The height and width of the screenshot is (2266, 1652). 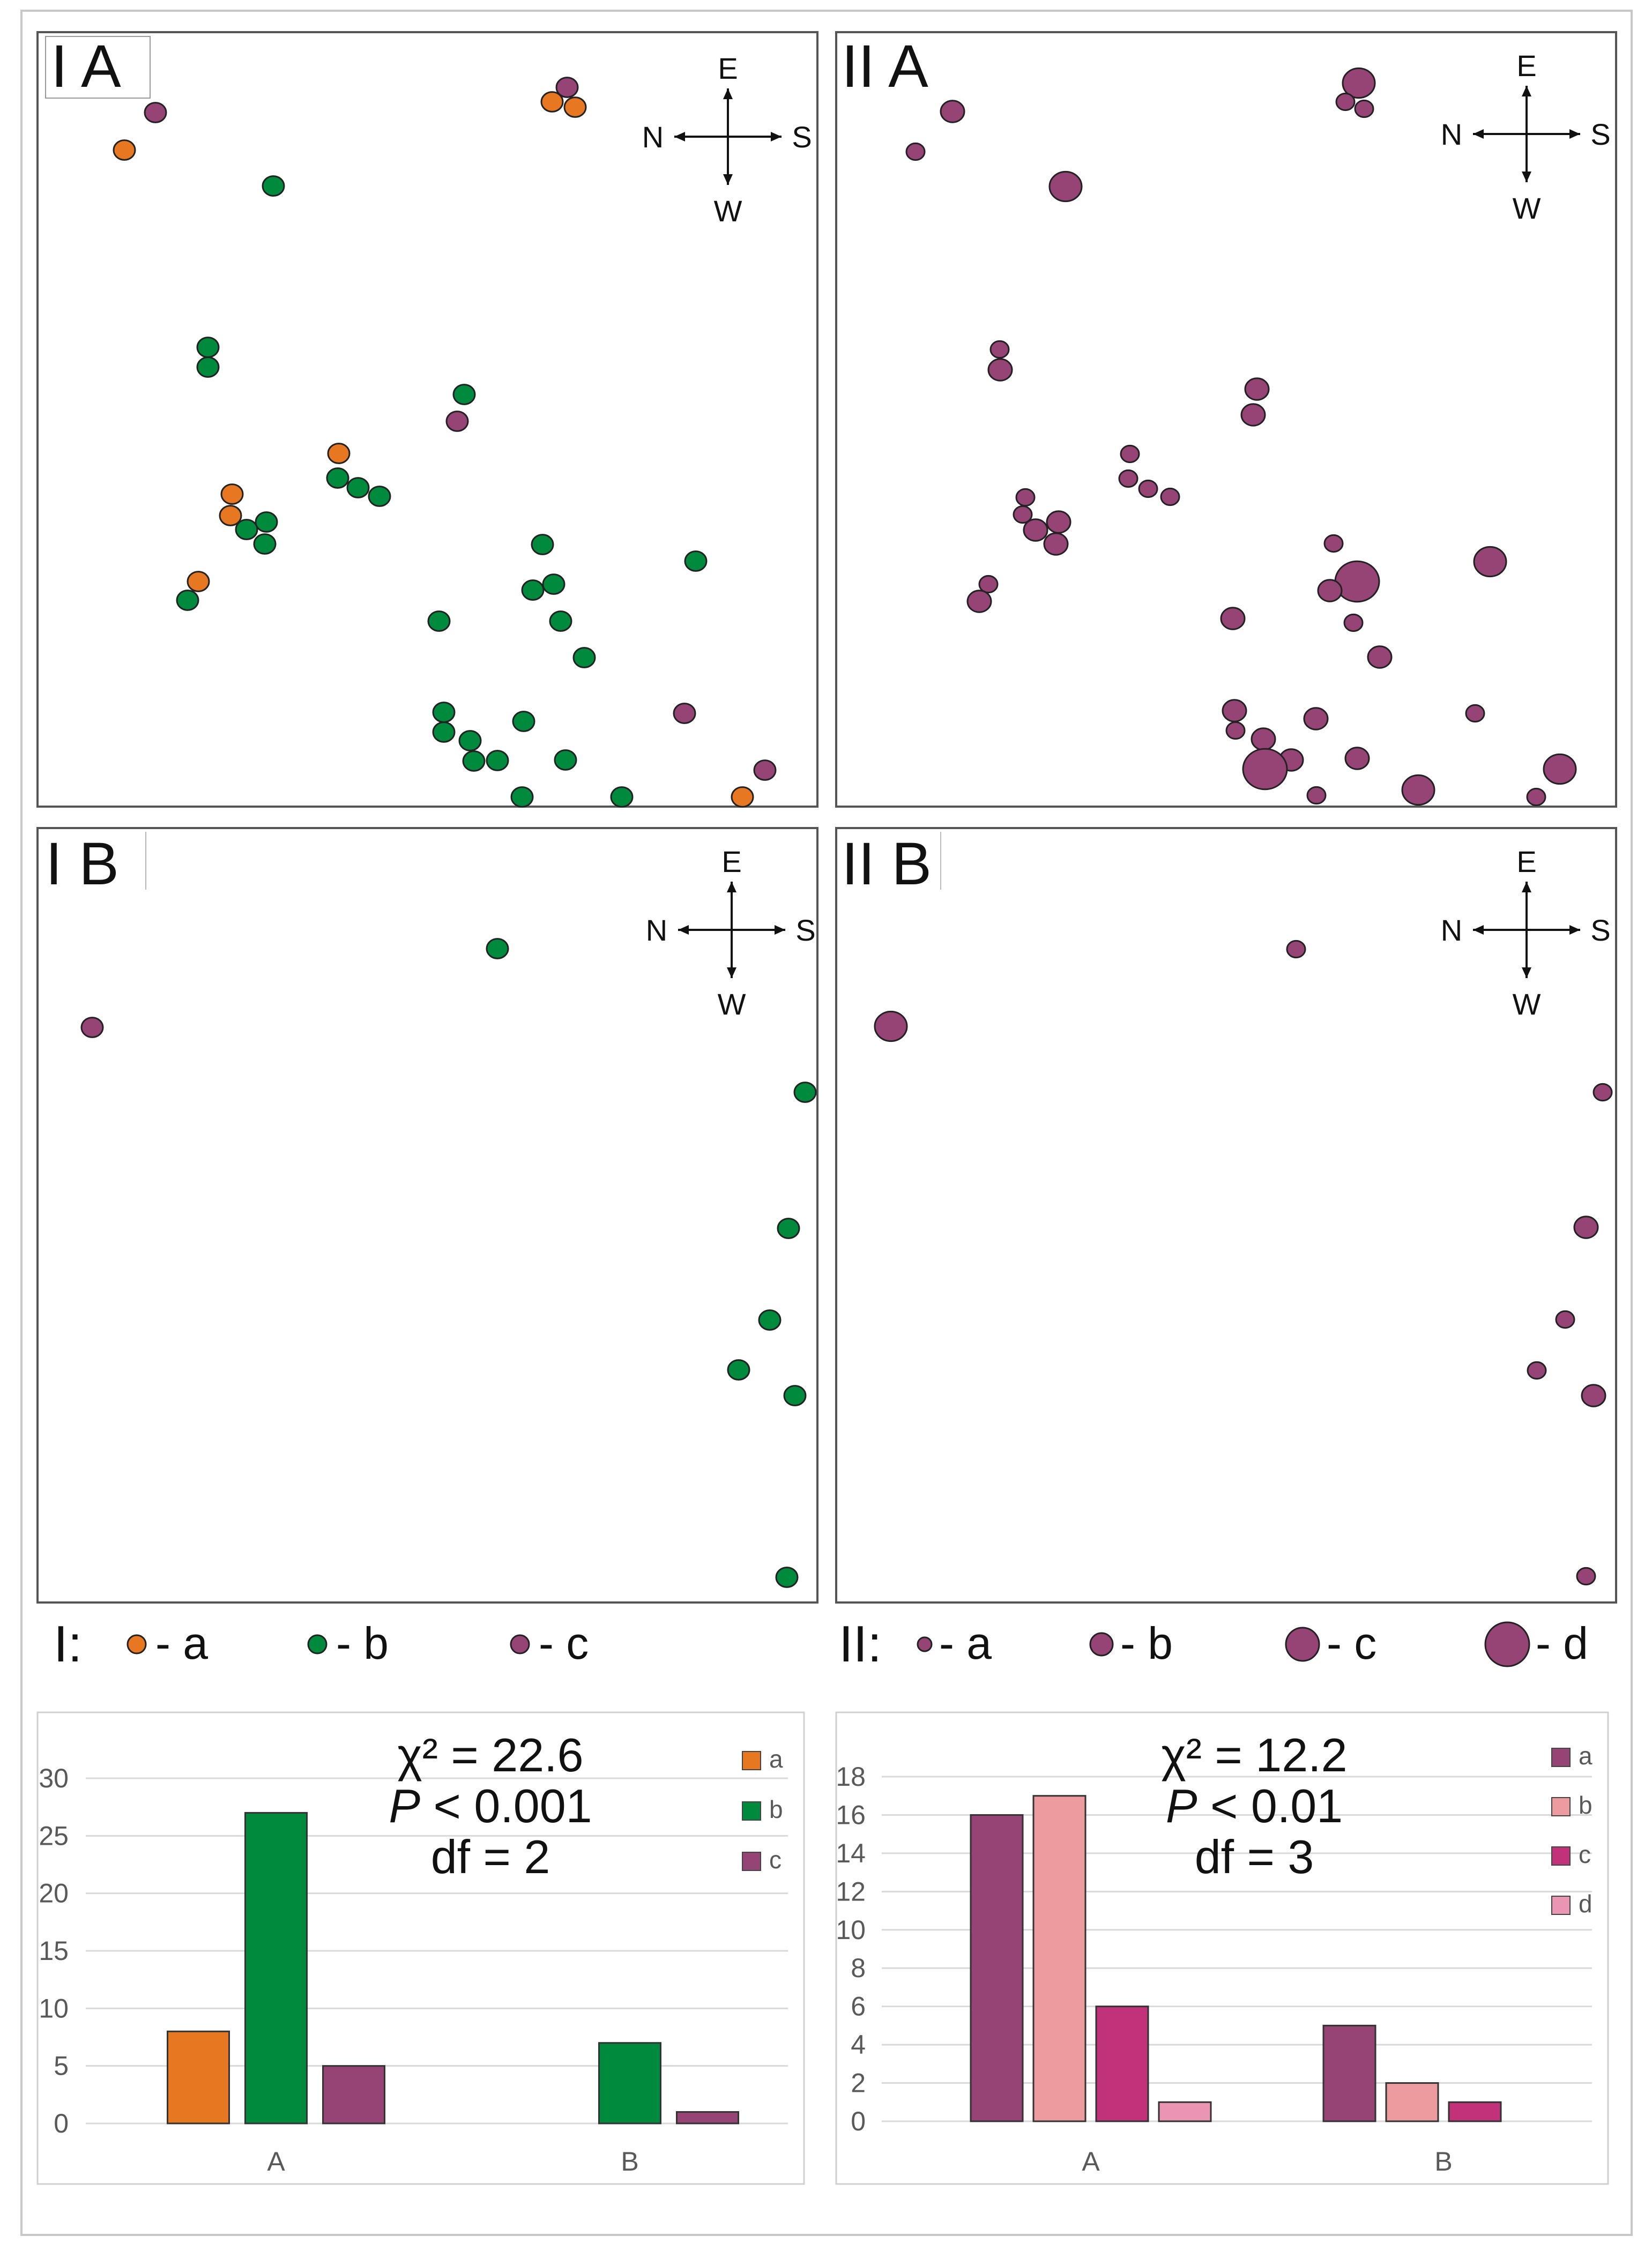 What do you see at coordinates (1101, 1644) in the screenshot?
I see `legend-II-b-dot` at bounding box center [1101, 1644].